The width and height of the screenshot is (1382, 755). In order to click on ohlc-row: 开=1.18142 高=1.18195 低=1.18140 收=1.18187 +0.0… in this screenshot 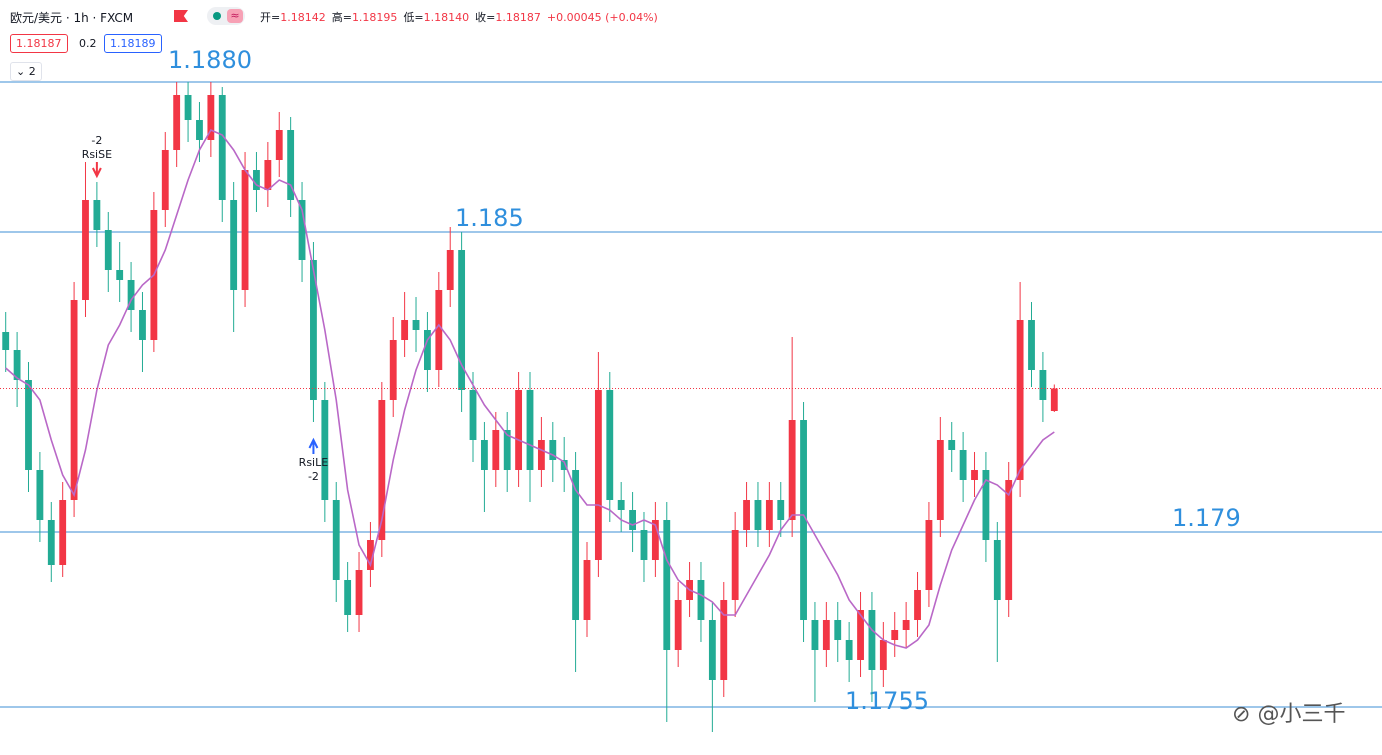, I will do `click(459, 17)`.